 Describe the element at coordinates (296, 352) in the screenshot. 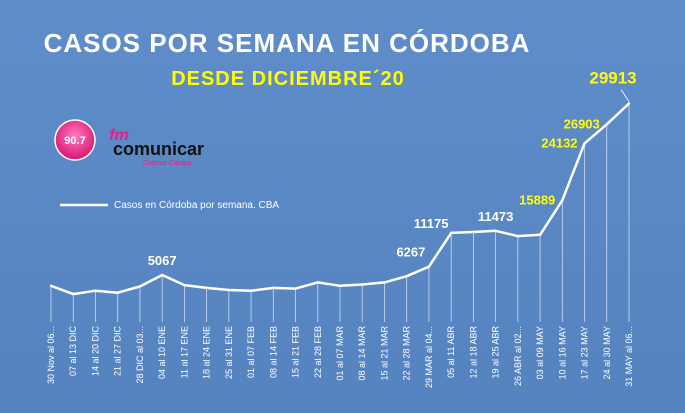

I see `x-tick-label: 15 al 21 FEB` at that location.